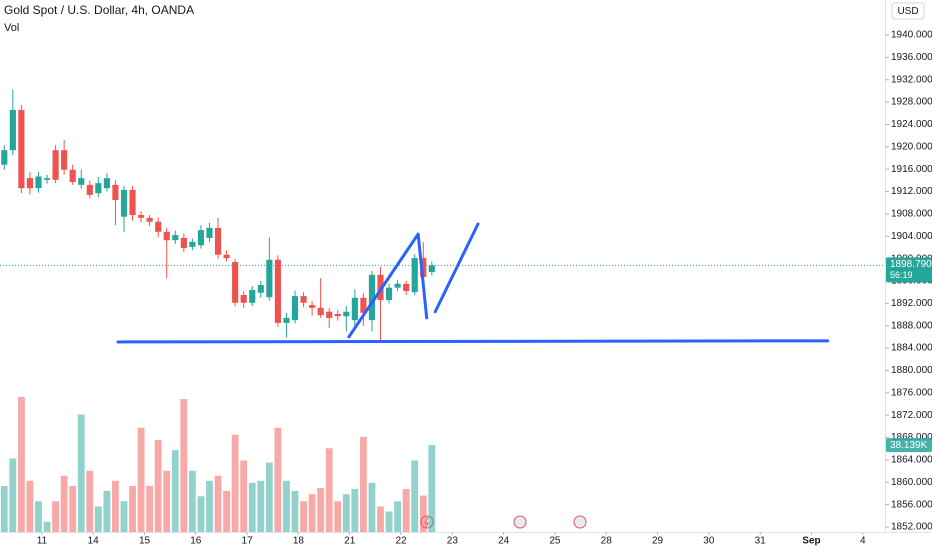 Image resolution: width=932 pixels, height=550 pixels. I want to click on currency-label: USD, so click(907, 11).